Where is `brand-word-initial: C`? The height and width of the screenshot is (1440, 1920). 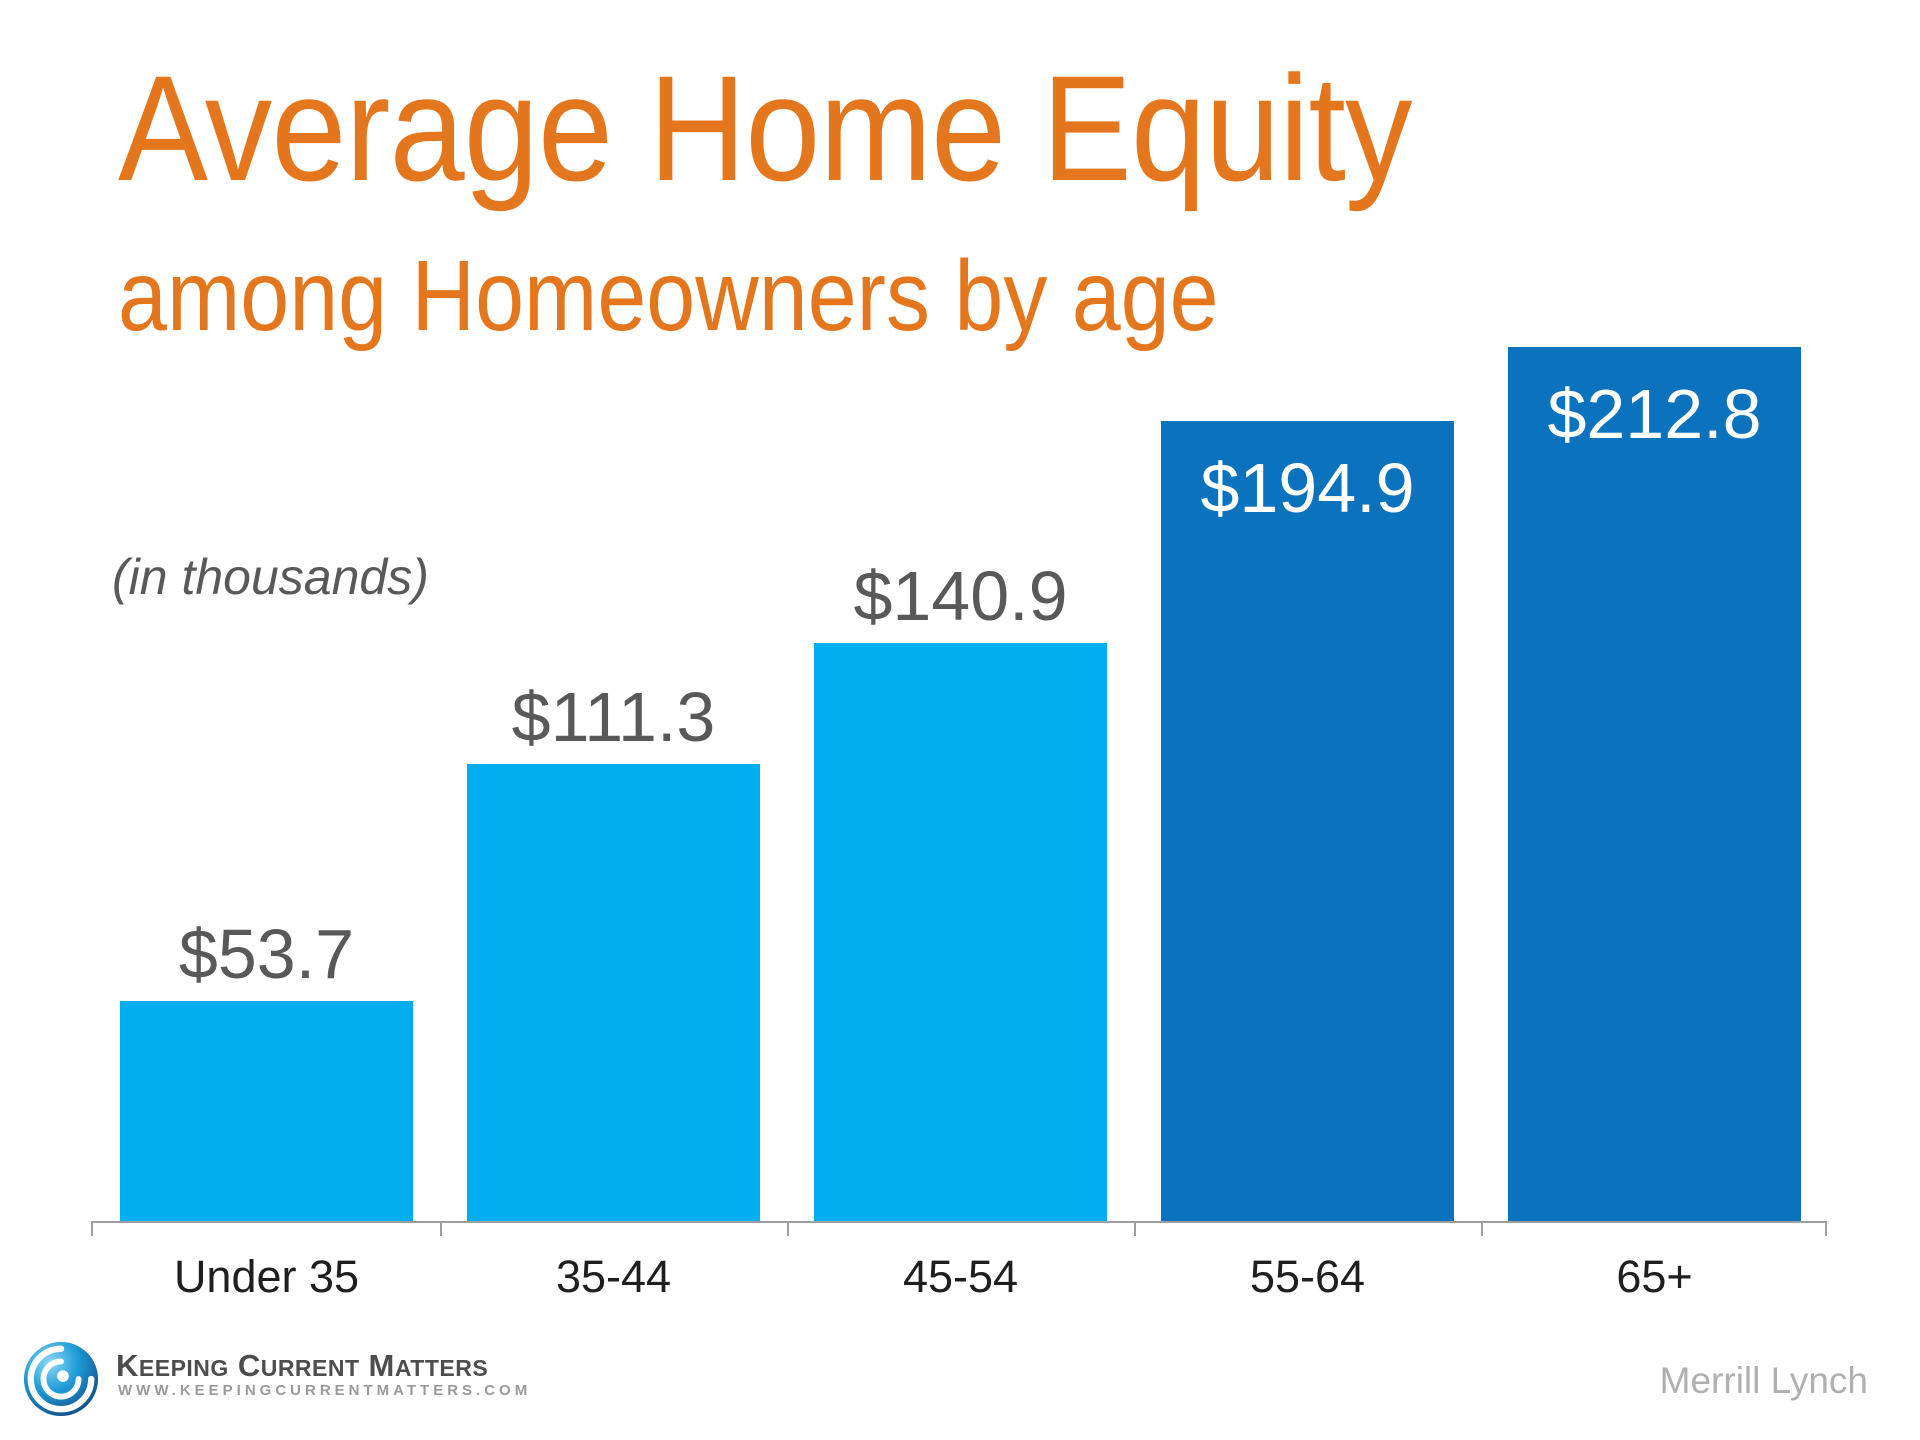 brand-word-initial: C is located at coordinates (249, 1365).